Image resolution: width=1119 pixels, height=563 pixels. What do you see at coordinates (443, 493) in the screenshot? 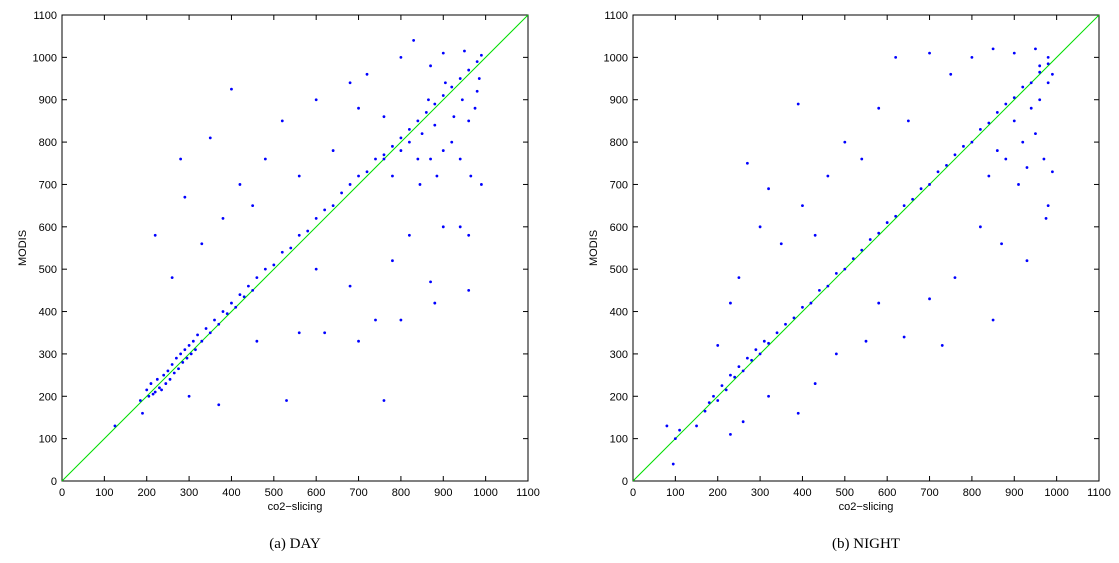
I see `x-tick-label: 900` at bounding box center [443, 493].